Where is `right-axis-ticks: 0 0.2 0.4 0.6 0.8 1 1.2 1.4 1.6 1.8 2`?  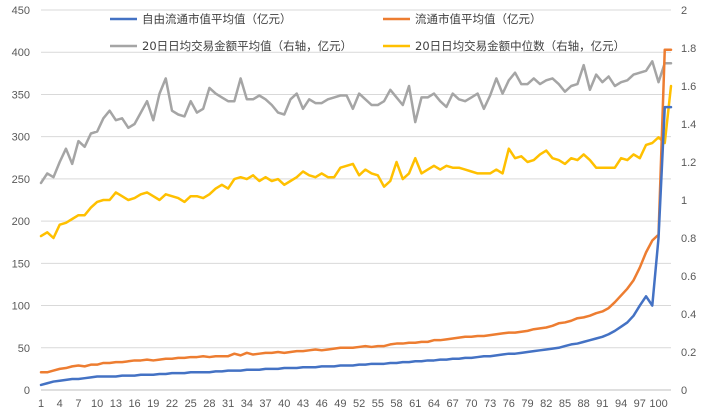
right-axis-ticks: 0 0.2 0.4 0.6 0.8 1 1.2 1.4 1.6 1.8 2 is located at coordinates (688, 201).